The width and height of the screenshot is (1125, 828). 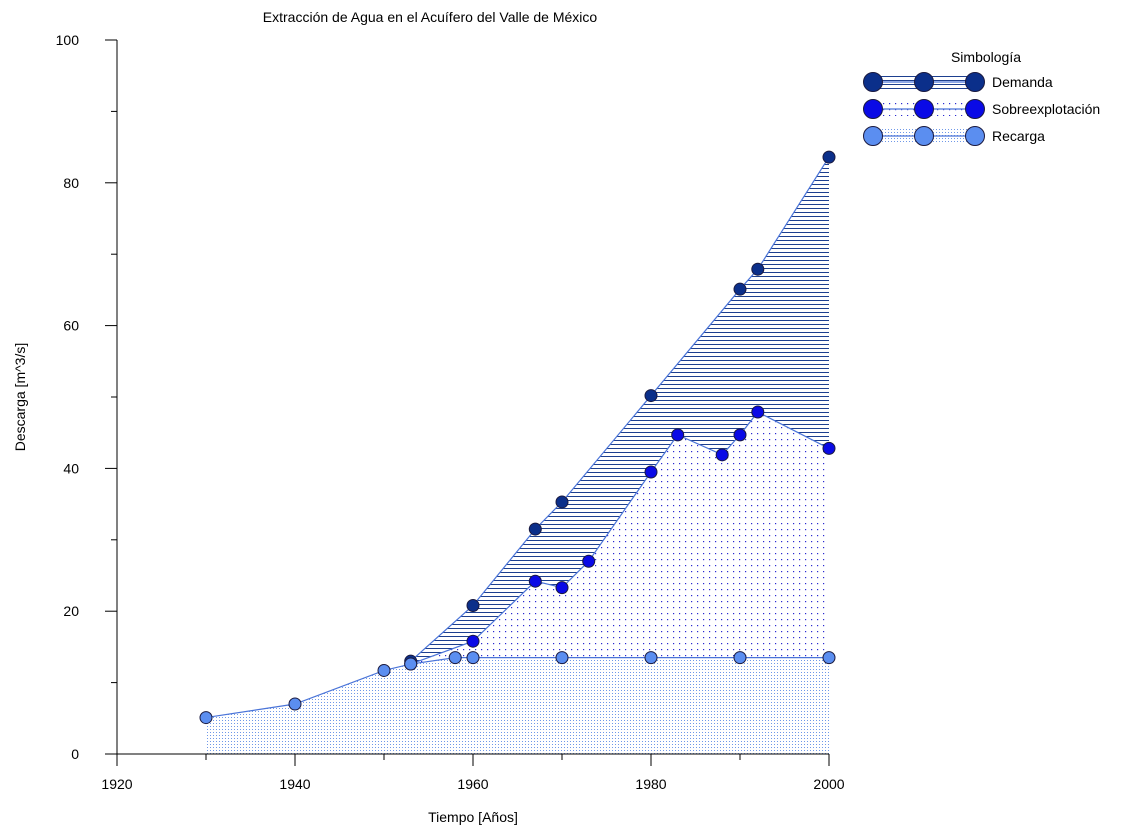 What do you see at coordinates (986, 57) in the screenshot?
I see `legend-title: Simbología` at bounding box center [986, 57].